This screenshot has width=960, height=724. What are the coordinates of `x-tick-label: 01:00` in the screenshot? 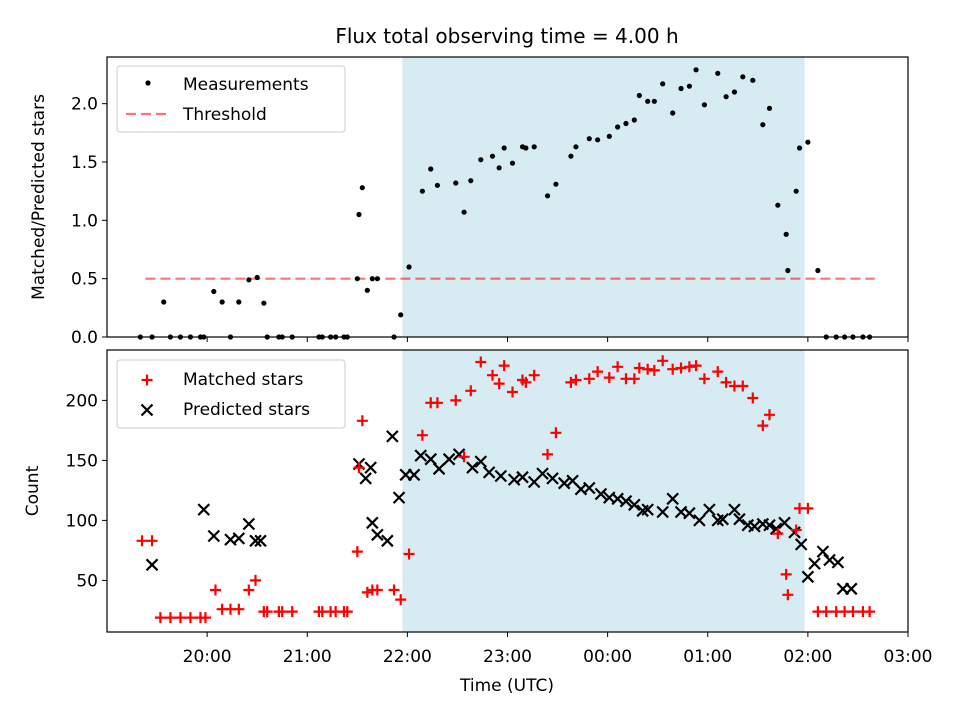 It's located at (707, 657).